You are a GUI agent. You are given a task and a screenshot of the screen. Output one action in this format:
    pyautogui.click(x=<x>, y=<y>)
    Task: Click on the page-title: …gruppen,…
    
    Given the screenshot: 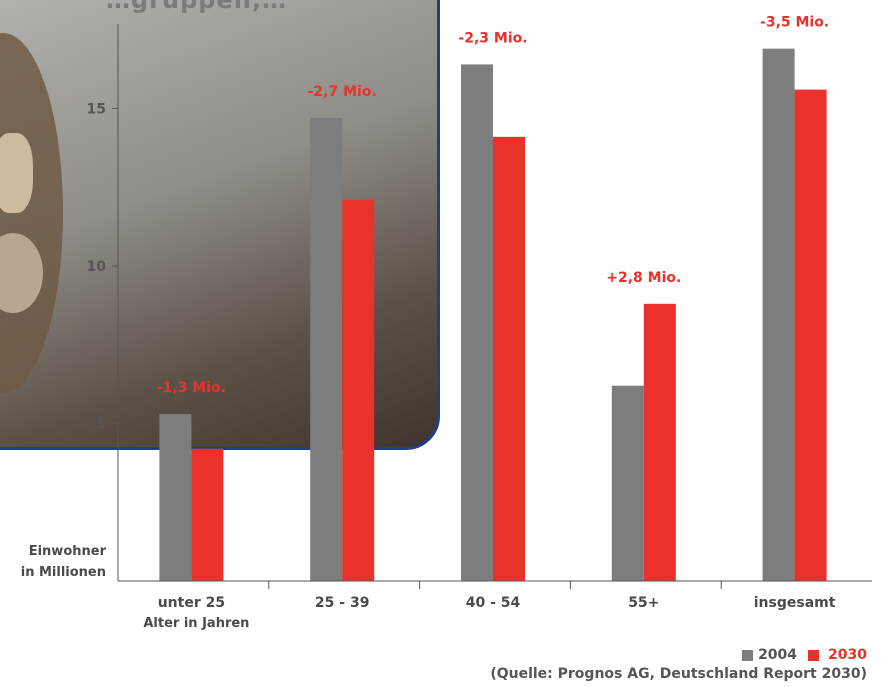 What is the action you would take?
    pyautogui.click(x=196, y=7)
    